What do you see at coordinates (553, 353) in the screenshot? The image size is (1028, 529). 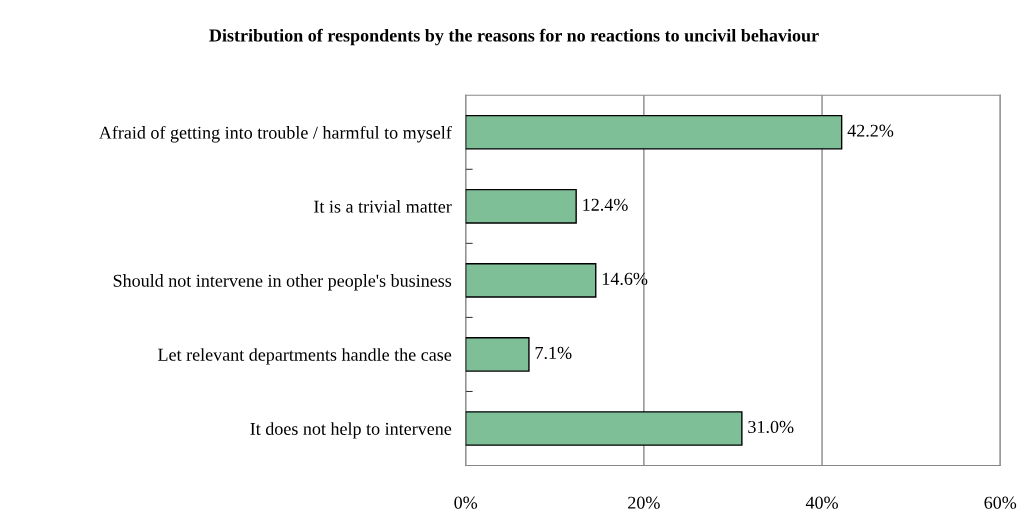 I see `data-label: 7.1%` at bounding box center [553, 353].